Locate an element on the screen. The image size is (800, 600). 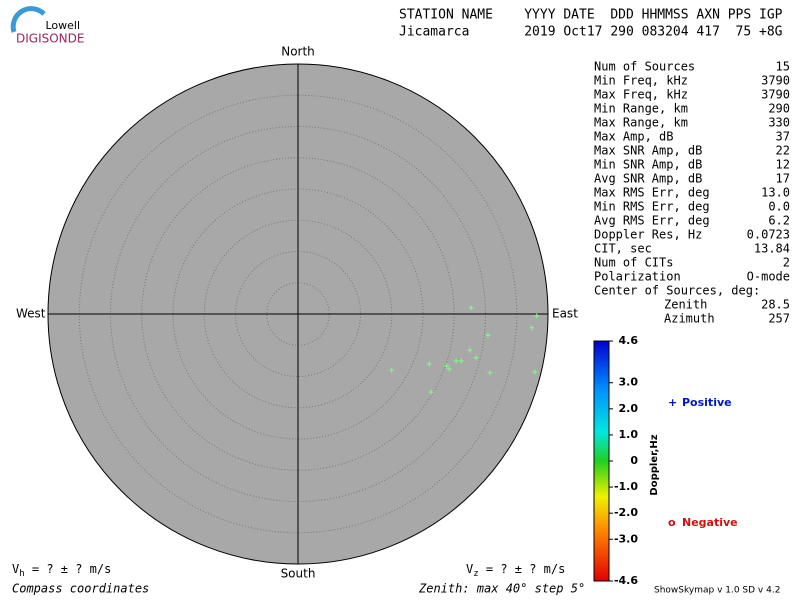
stat-value: 13.84 is located at coordinates (772, 249).